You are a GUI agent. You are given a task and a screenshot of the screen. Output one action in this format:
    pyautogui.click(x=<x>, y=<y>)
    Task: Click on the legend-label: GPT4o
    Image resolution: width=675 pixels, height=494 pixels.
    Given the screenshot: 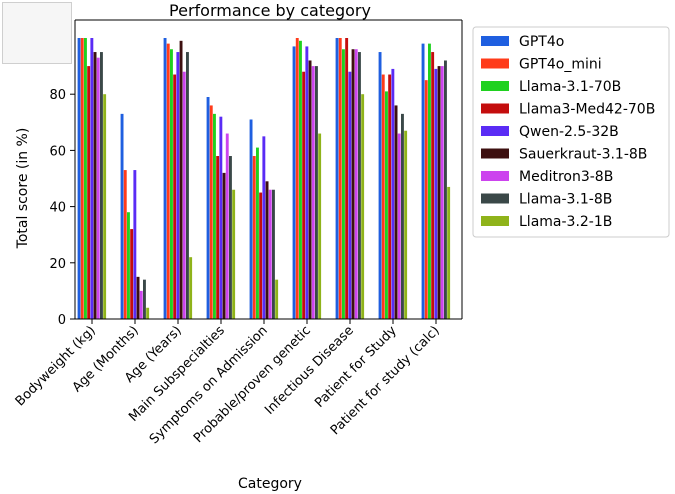 What is the action you would take?
    pyautogui.click(x=541, y=42)
    